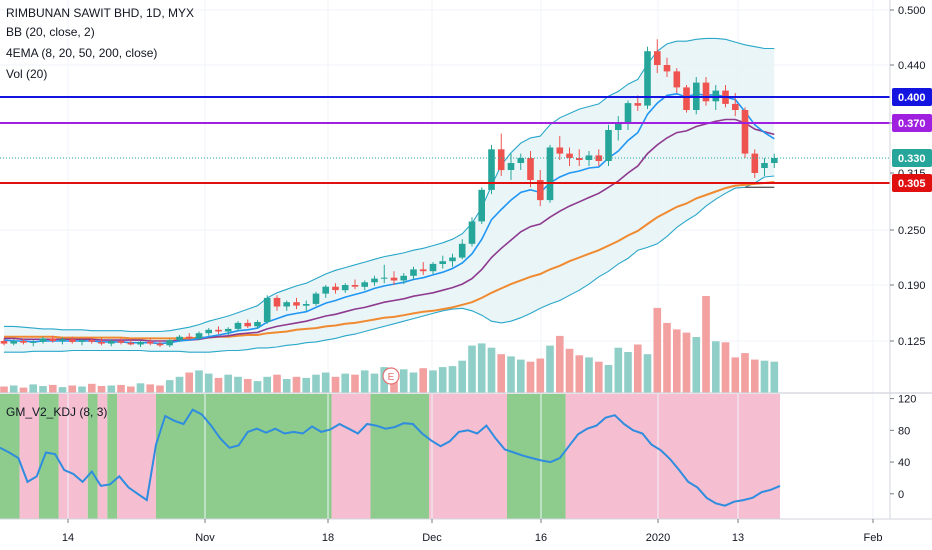 Image resolution: width=932 pixels, height=550 pixels. What do you see at coordinates (100, 13) in the screenshot?
I see `legend-title: RIMBUNAN SAWIT BHD, 1D, MYX` at bounding box center [100, 13].